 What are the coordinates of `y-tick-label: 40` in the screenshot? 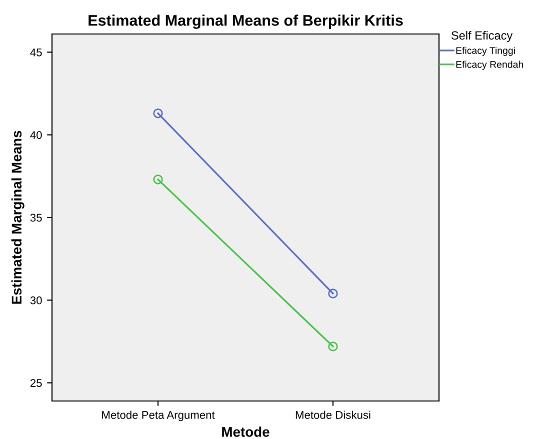 It's located at (36, 135).